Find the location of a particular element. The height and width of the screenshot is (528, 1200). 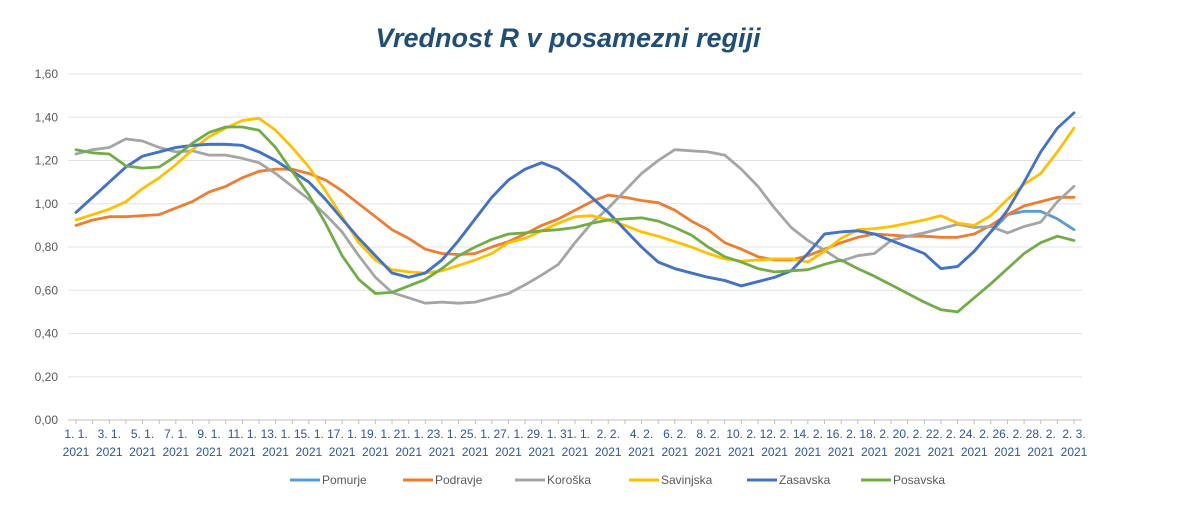

x-tick-label: 5. 1. is located at coordinates (142, 434).